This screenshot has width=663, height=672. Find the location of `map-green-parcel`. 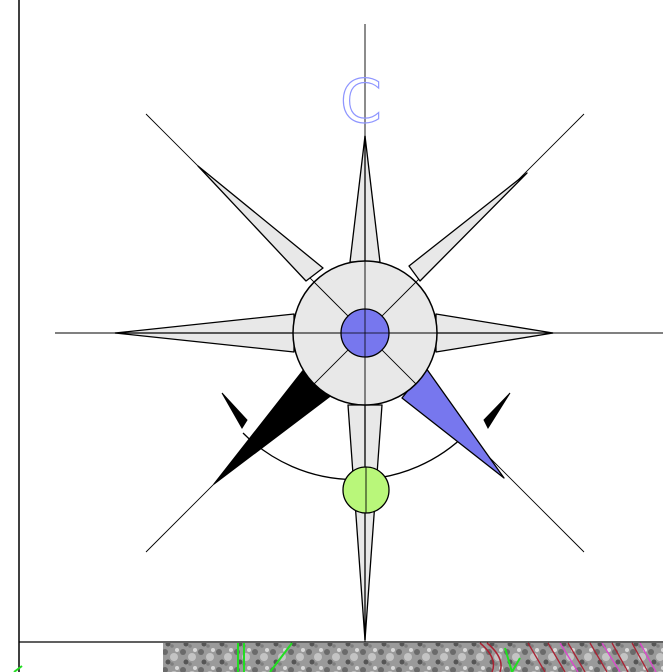

map-green-parcel is located at coordinates (512, 659).